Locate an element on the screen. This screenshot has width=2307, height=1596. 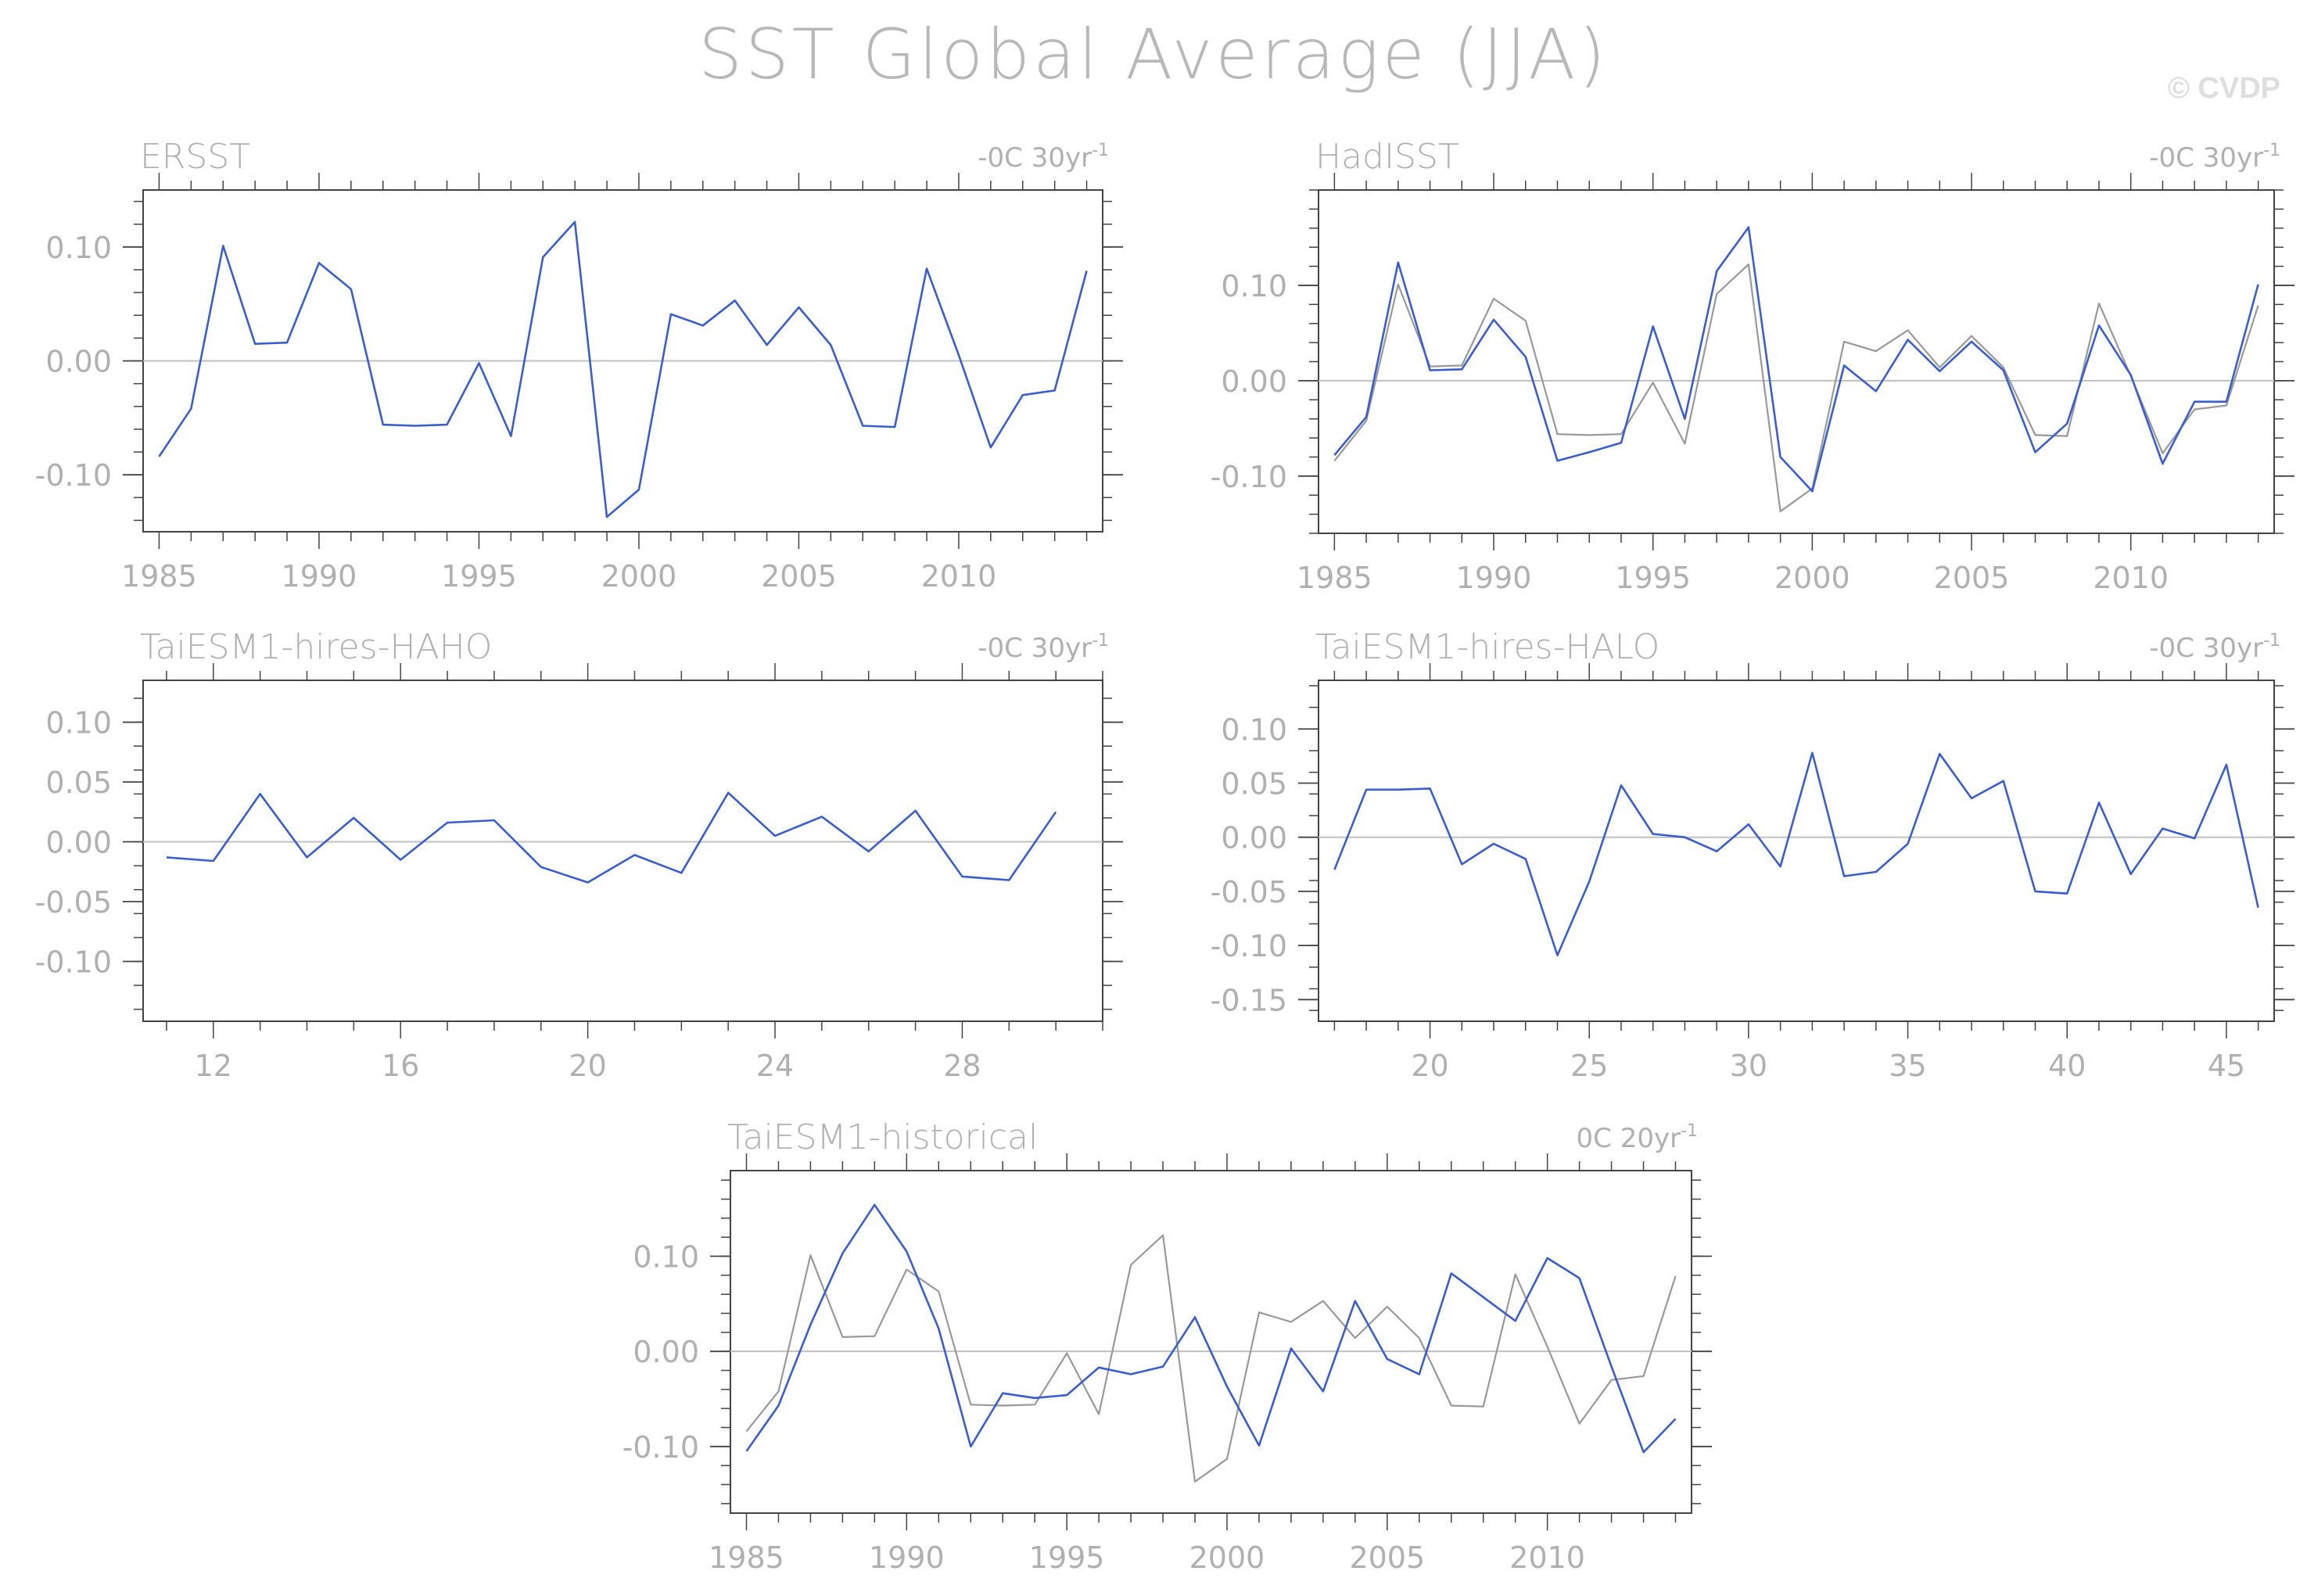
x-tick-label: 24 is located at coordinates (775, 1066).